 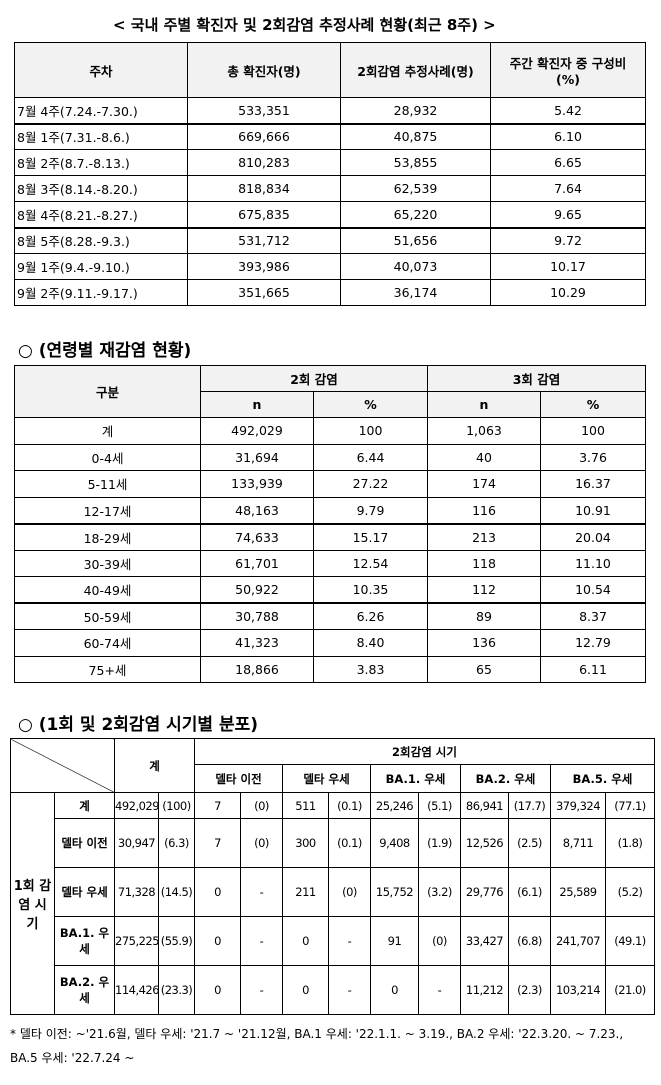 What do you see at coordinates (101, 240) in the screenshot?
I see `table-cell: 8월 5주(8.28.-9.3.)` at bounding box center [101, 240].